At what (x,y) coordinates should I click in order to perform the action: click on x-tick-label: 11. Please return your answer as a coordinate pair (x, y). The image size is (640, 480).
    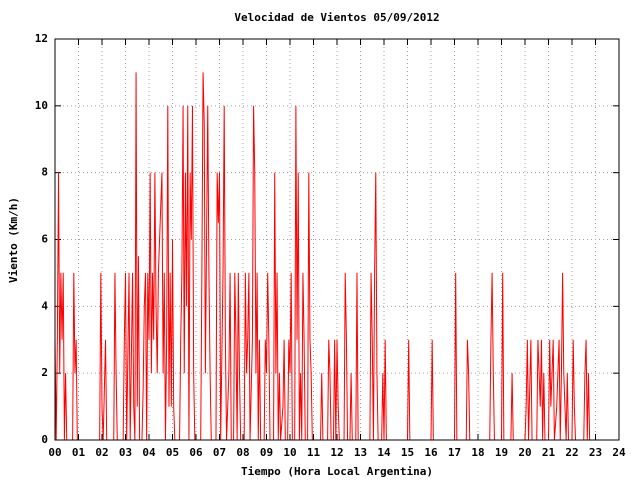
    Looking at the image, I should click on (314, 452).